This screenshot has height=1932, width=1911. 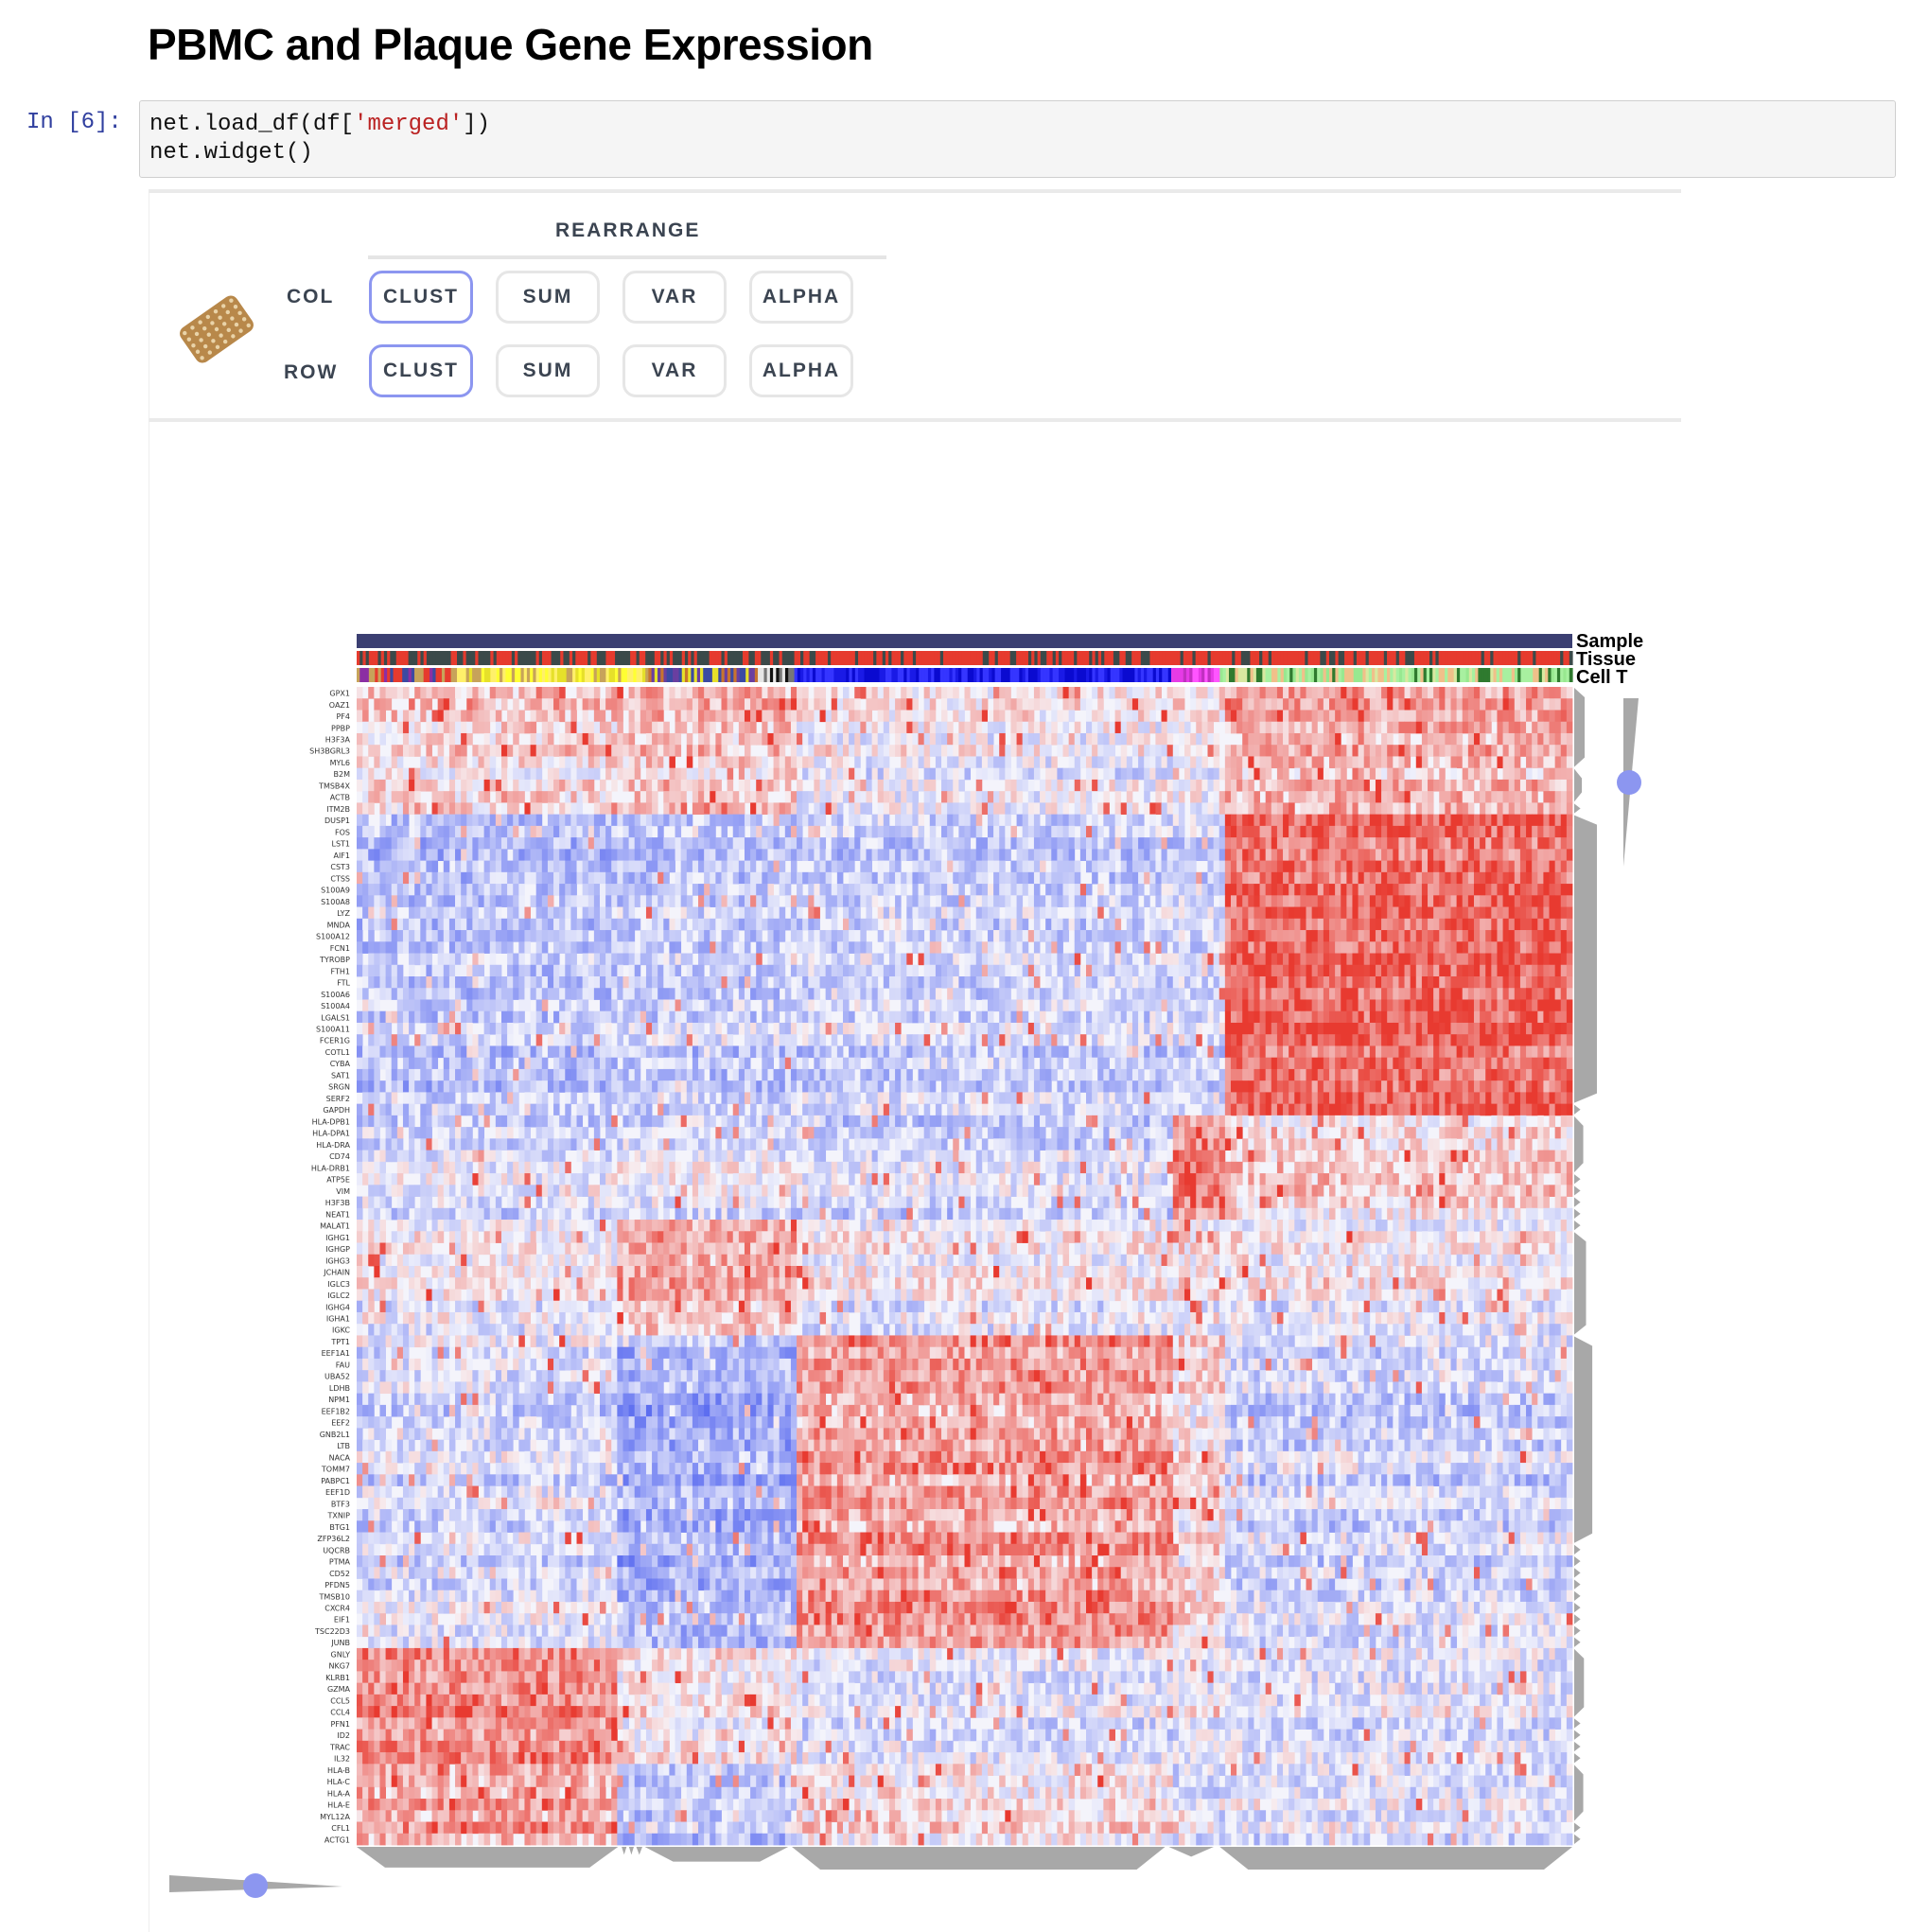 What do you see at coordinates (341, 856) in the screenshot?
I see `row-label: AIF1` at bounding box center [341, 856].